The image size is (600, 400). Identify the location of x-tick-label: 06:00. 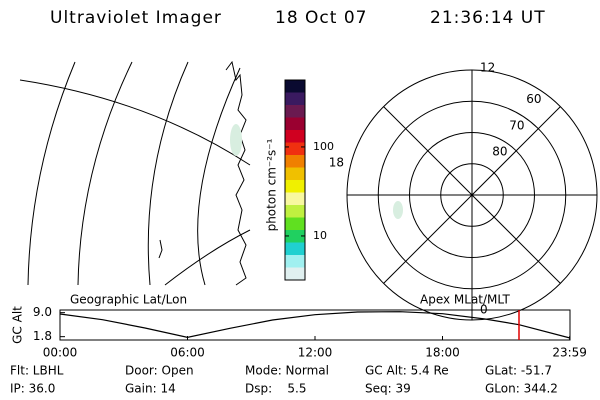
(187, 353).